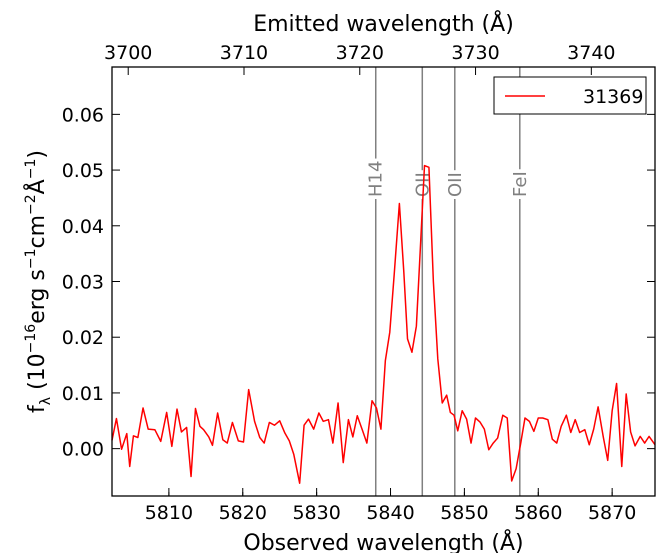 The image size is (656, 553). I want to click on y-tick-label: 0.03, so click(83, 283).